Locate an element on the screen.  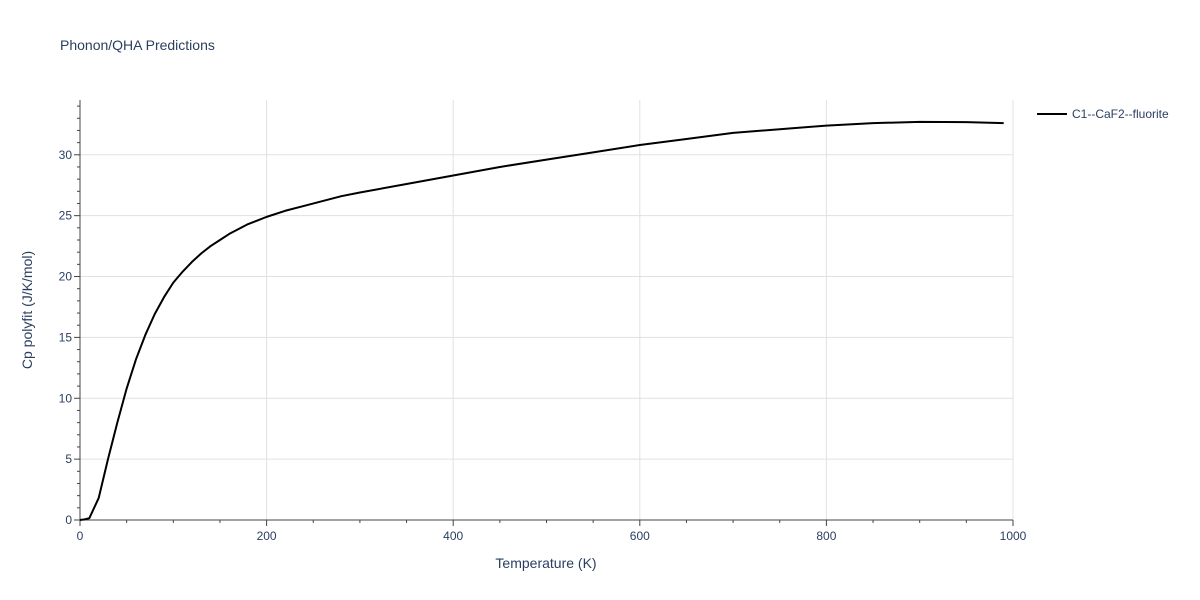
x-tick-label: 0 is located at coordinates (80, 536).